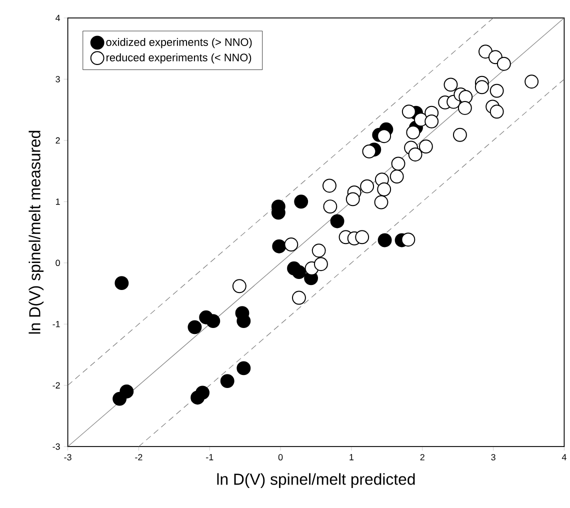  Describe the element at coordinates (56, 385) in the screenshot. I see `y-tick-label: -2` at that location.